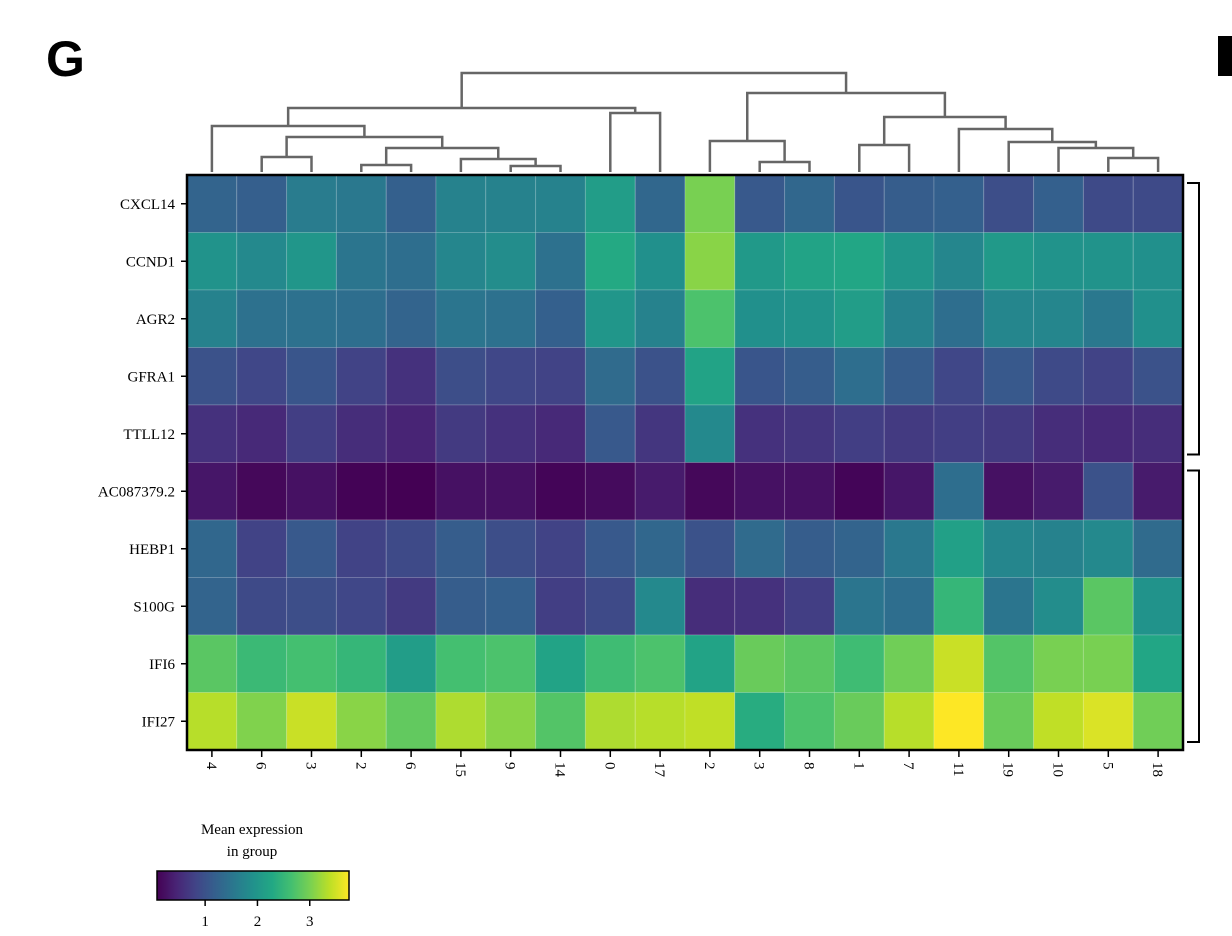 The width and height of the screenshot is (1232, 936). What do you see at coordinates (560, 770) in the screenshot?
I see `column-label: 14` at bounding box center [560, 770].